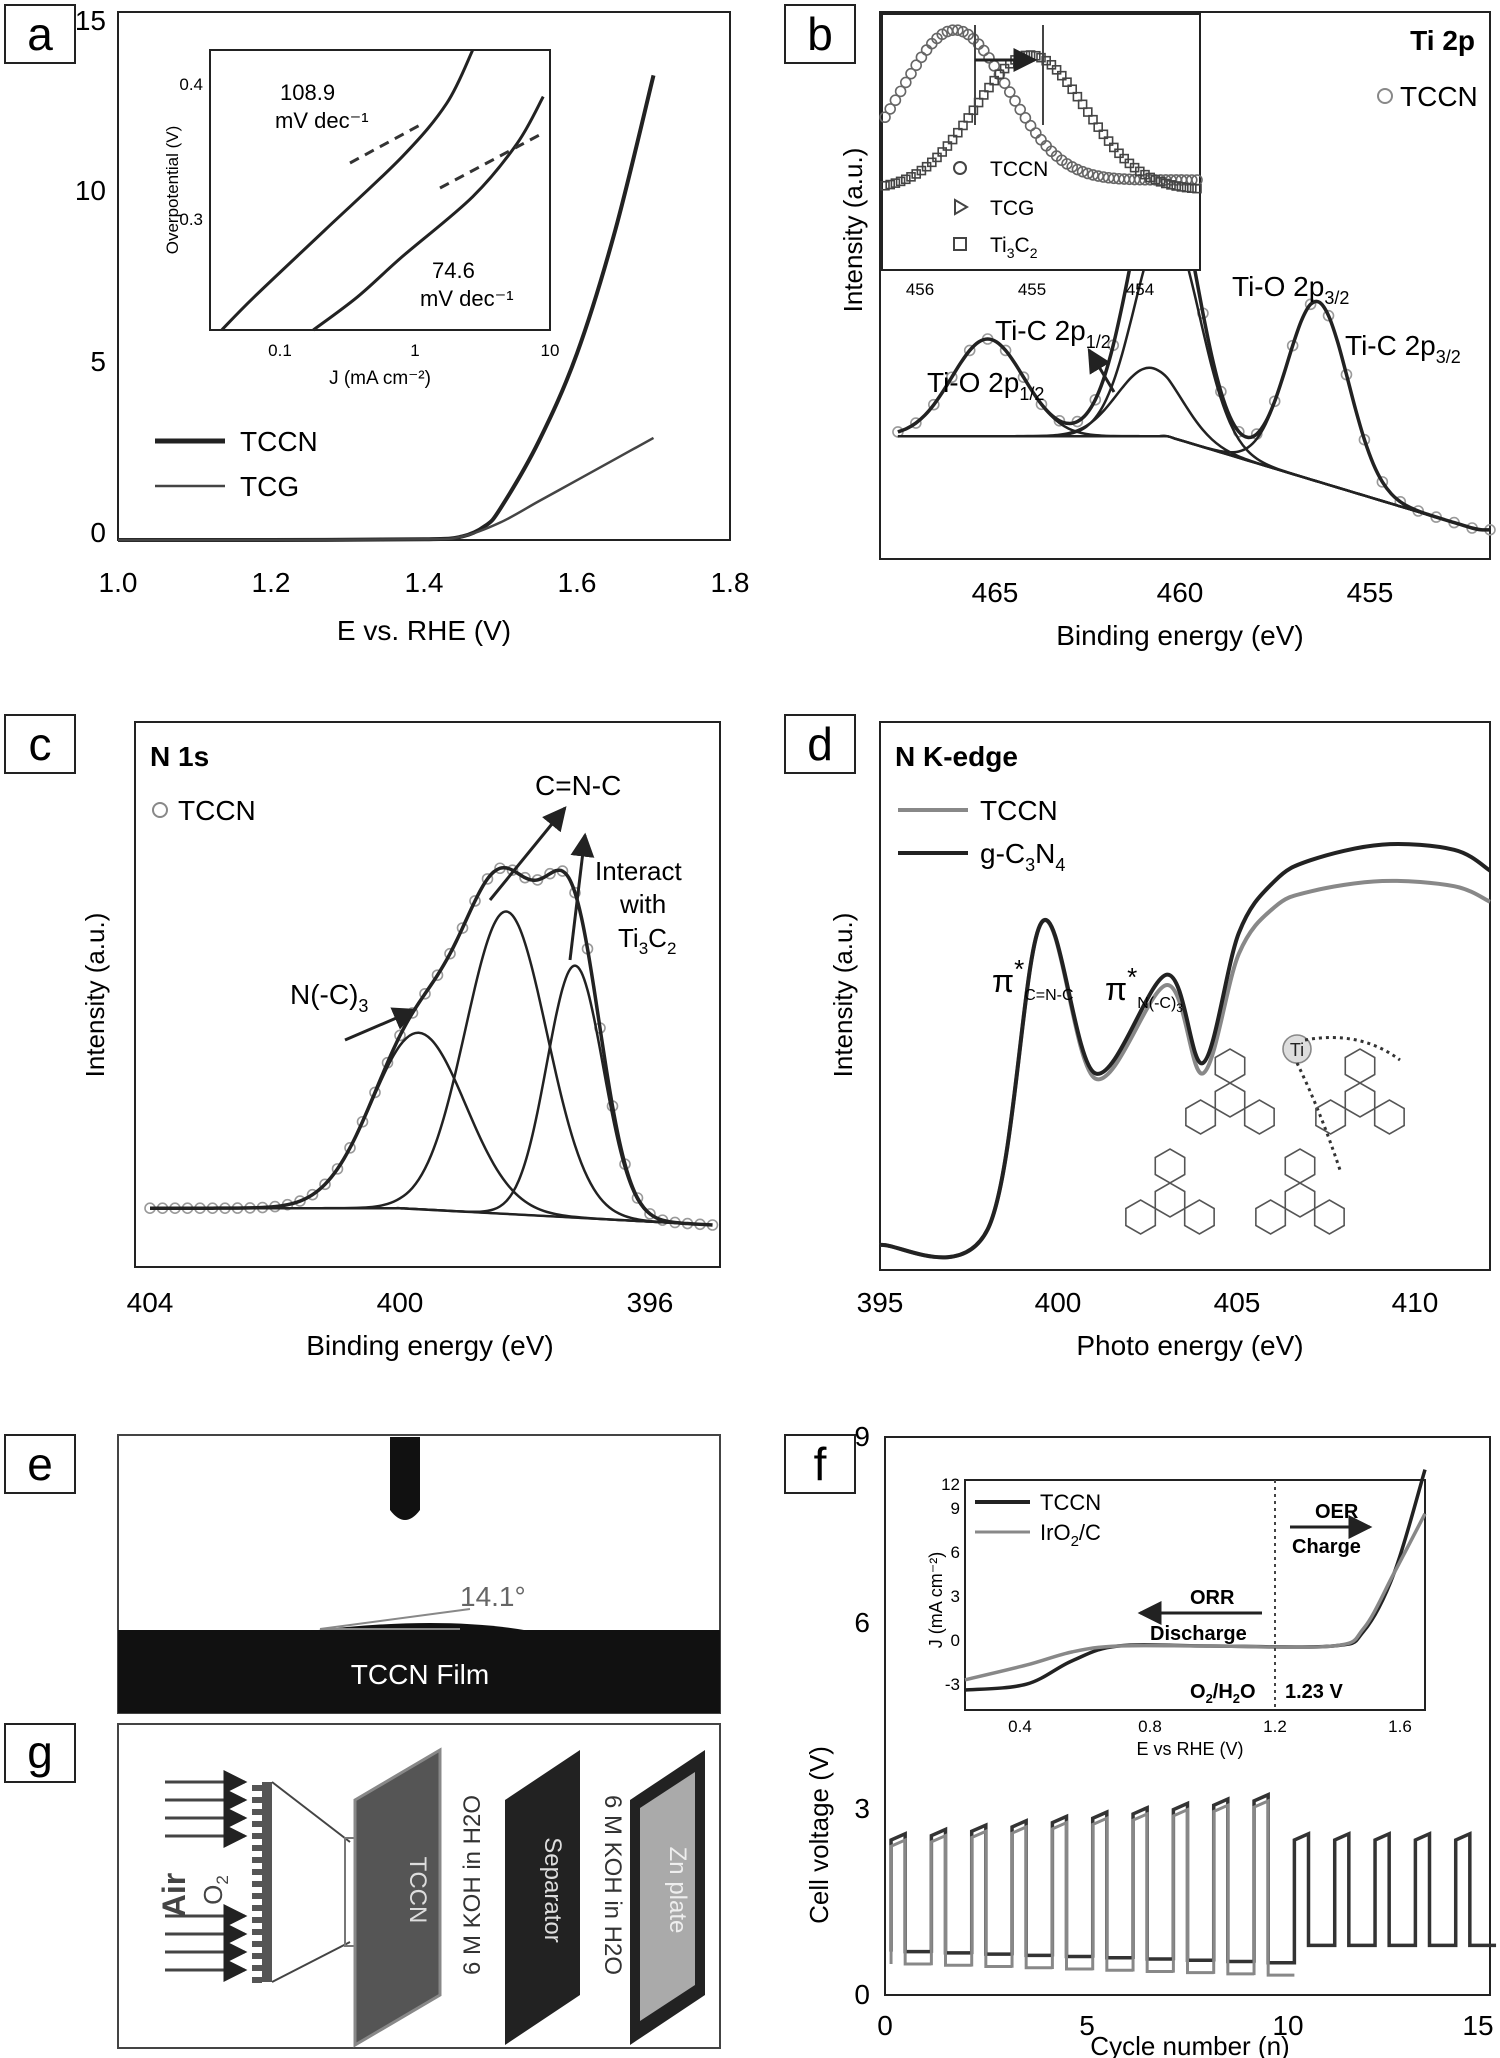 This screenshot has height=2058, width=1500. Describe the element at coordinates (885, 2025) in the screenshot. I see `x-tick: 0` at that location.